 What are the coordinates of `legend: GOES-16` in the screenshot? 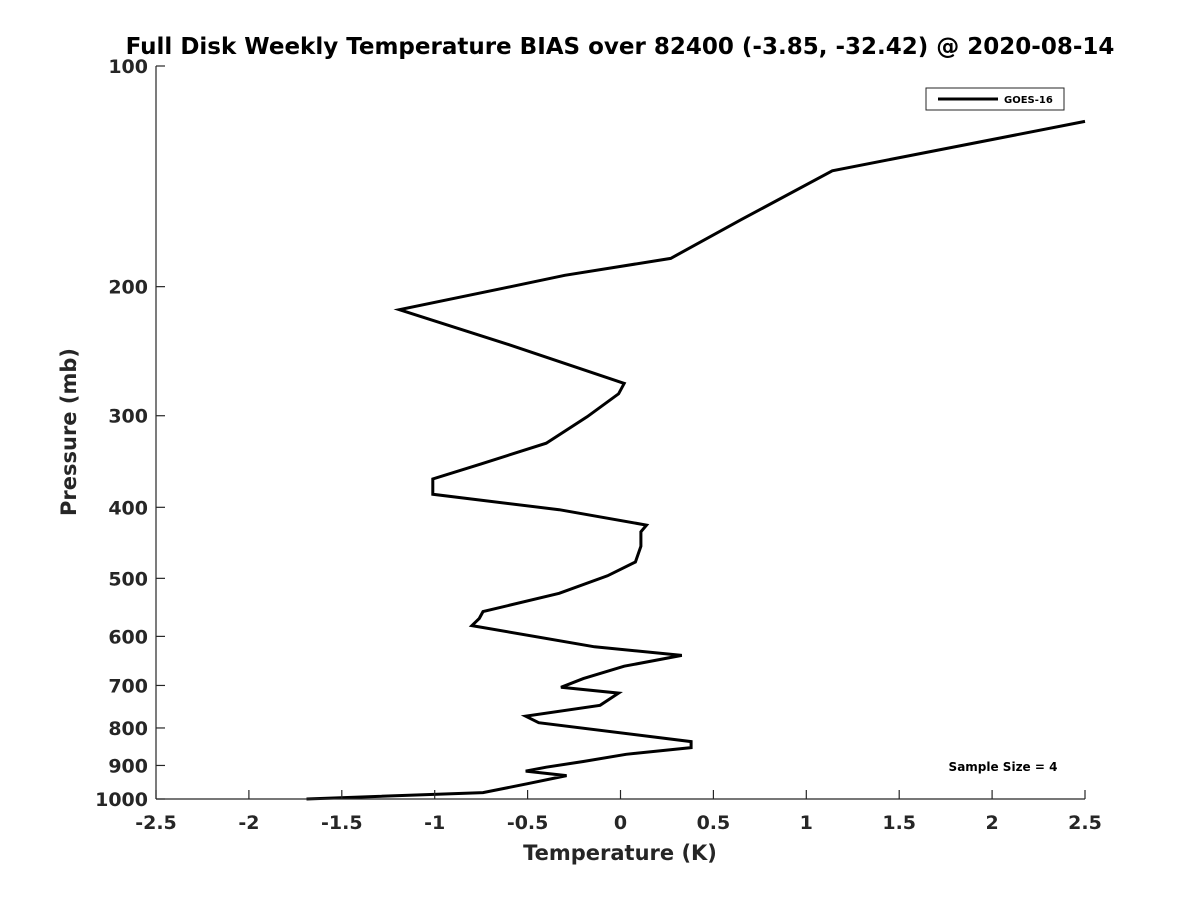 It's located at (995, 99).